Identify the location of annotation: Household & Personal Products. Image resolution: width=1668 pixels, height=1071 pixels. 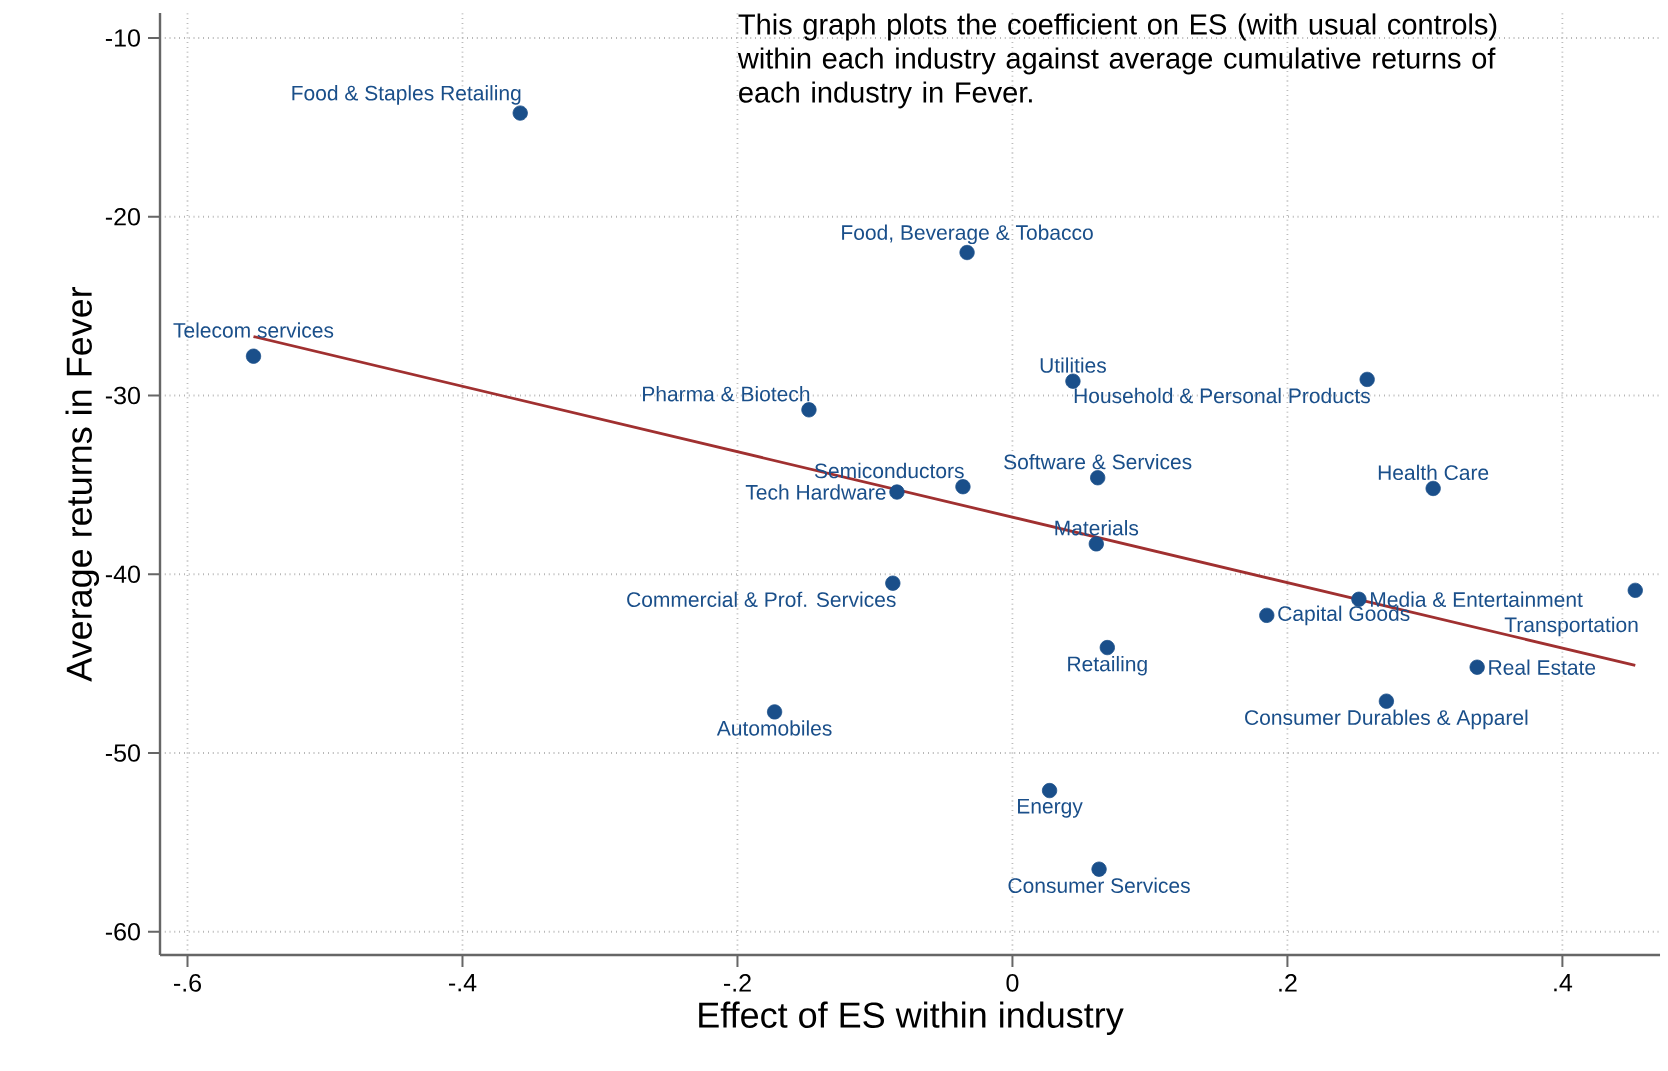
(1222, 395).